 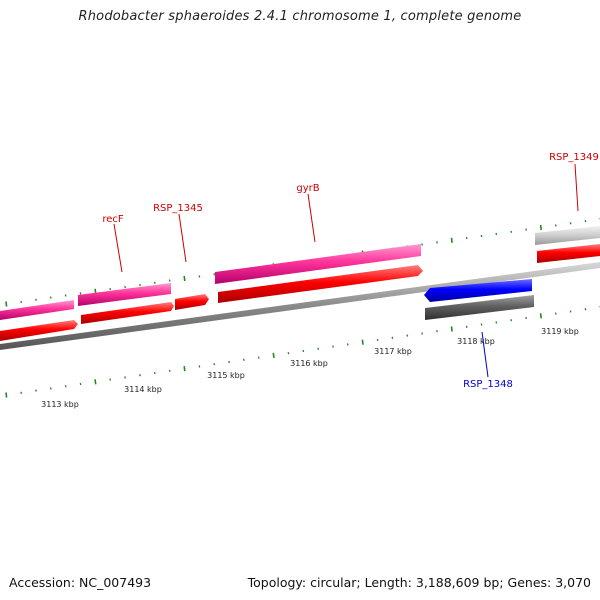 I want to click on reverse-cds-feature, so click(x=478, y=290).